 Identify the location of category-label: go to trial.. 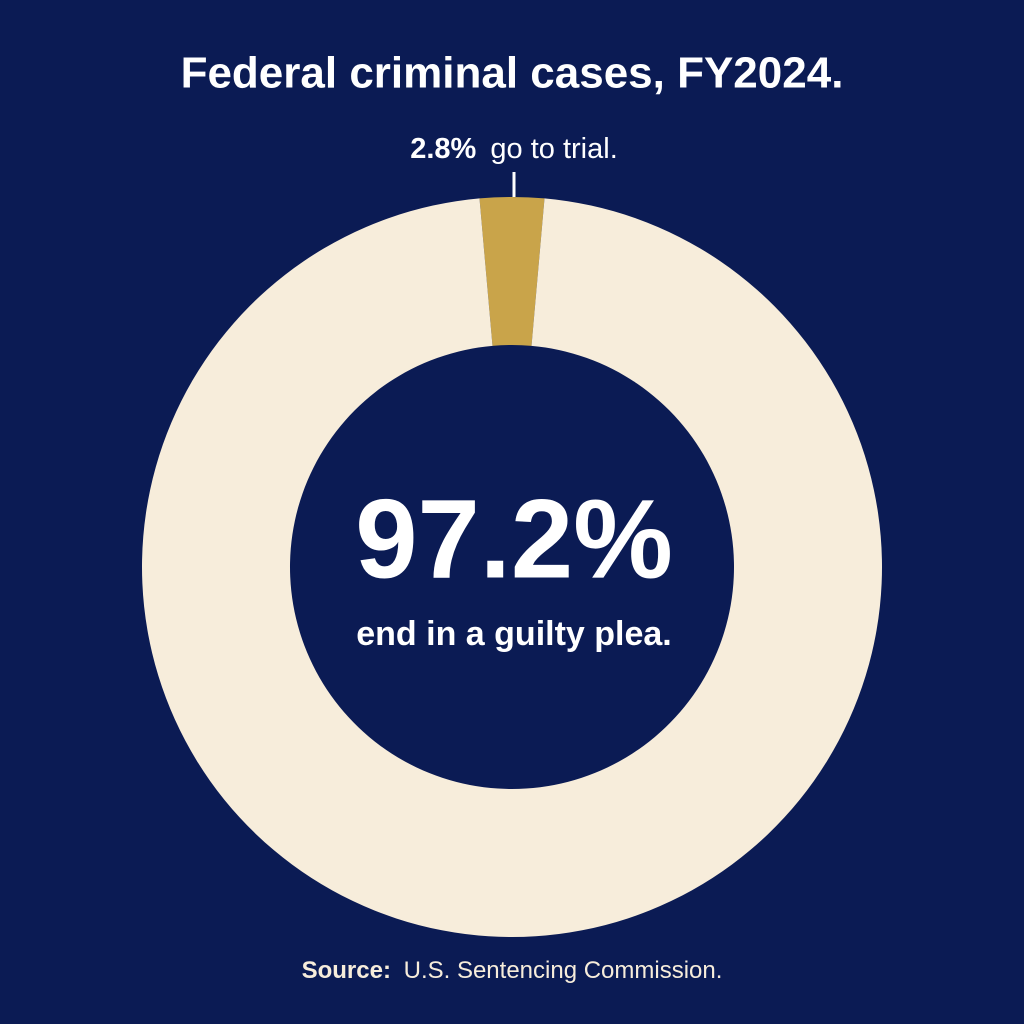
(553, 149).